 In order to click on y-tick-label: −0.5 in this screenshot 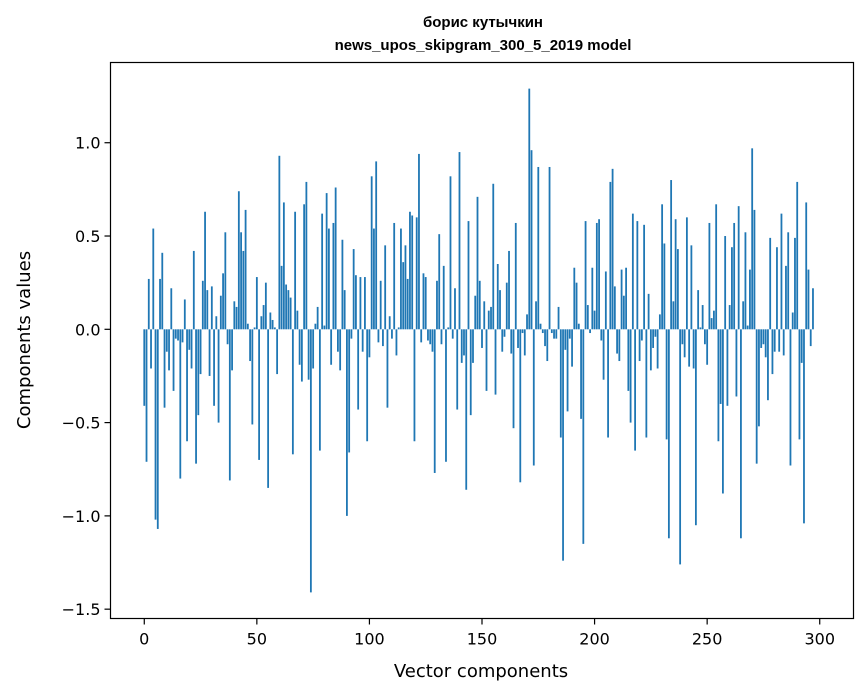, I will do `click(81, 423)`.